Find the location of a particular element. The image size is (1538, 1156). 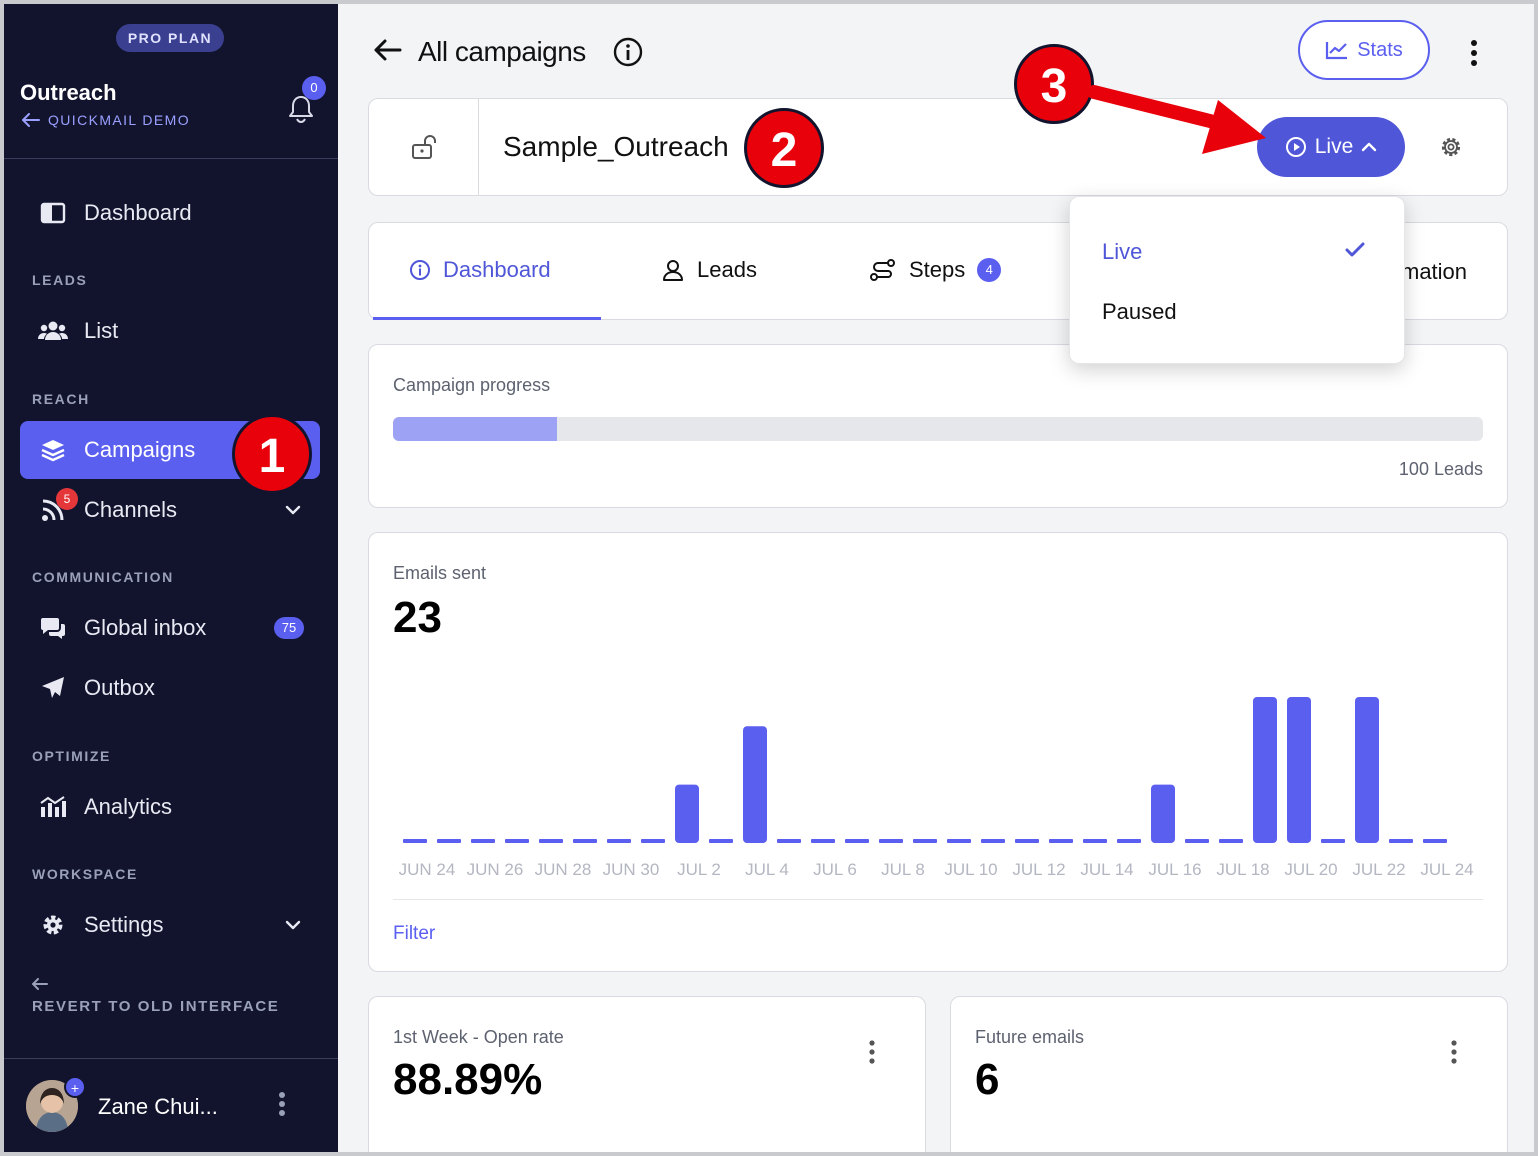

line-chart-icon is located at coordinates (1337, 51).